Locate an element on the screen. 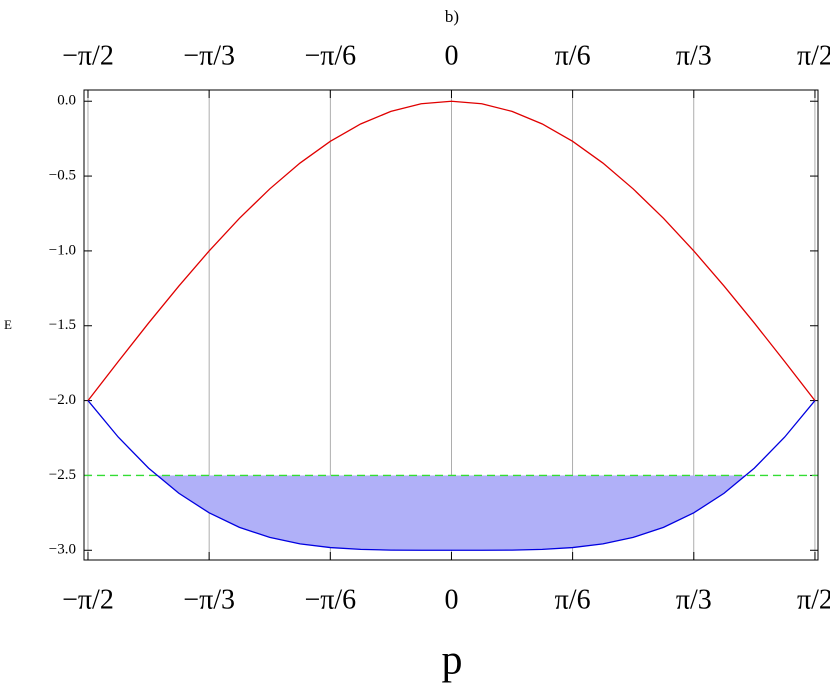 The width and height of the screenshot is (830, 692). x-tick-label: −π/6 is located at coordinates (330, 599).